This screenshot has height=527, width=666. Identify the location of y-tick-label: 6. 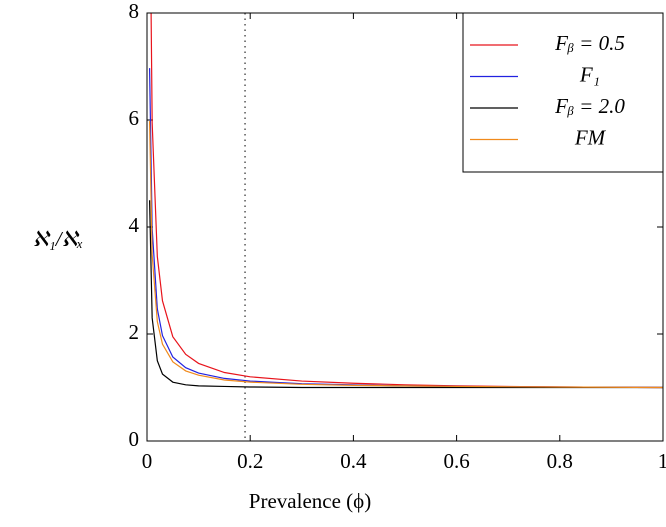
(134, 118).